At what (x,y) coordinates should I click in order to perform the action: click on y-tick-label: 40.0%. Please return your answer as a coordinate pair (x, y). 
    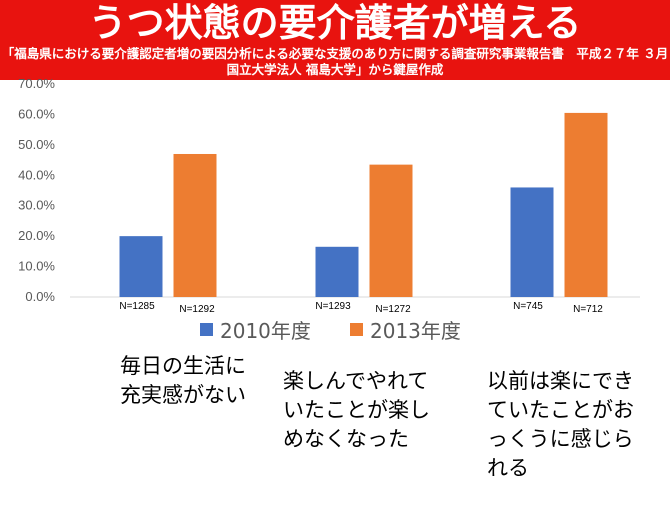
    Looking at the image, I should click on (36, 174).